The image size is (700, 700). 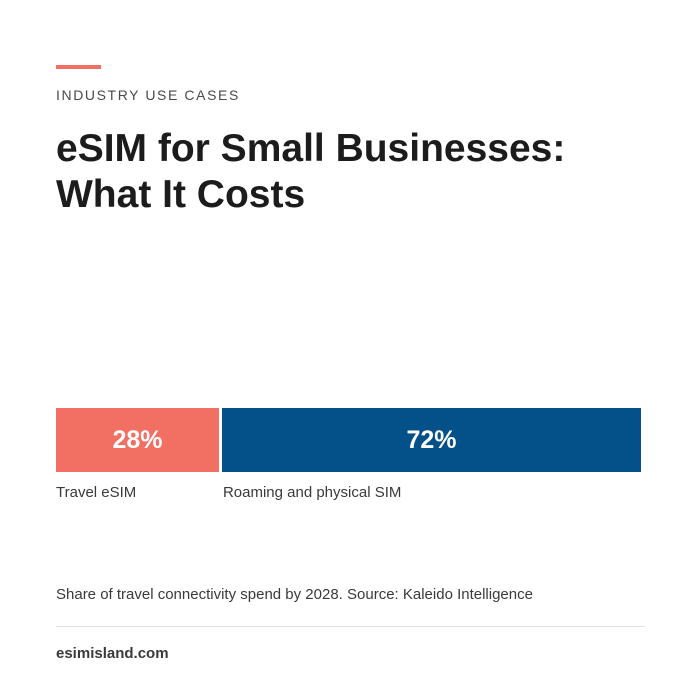 I want to click on page-title: eSIM for Small Businesses: What It Costs, so click(x=356, y=172).